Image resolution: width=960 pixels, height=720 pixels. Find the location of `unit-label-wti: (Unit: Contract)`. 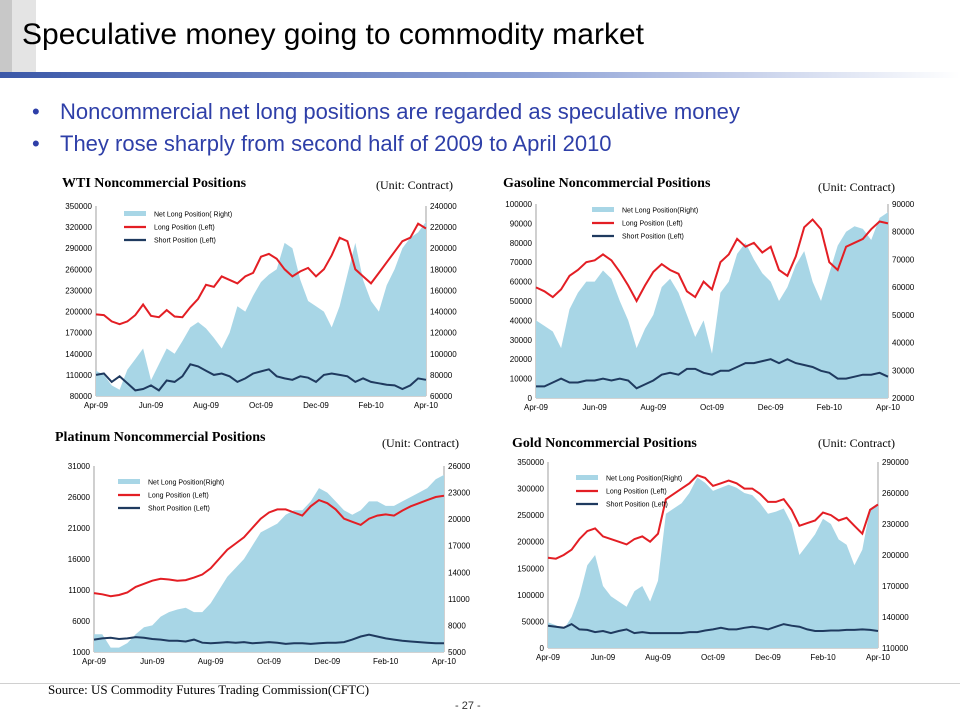

unit-label-wti: (Unit: Contract) is located at coordinates (414, 185).